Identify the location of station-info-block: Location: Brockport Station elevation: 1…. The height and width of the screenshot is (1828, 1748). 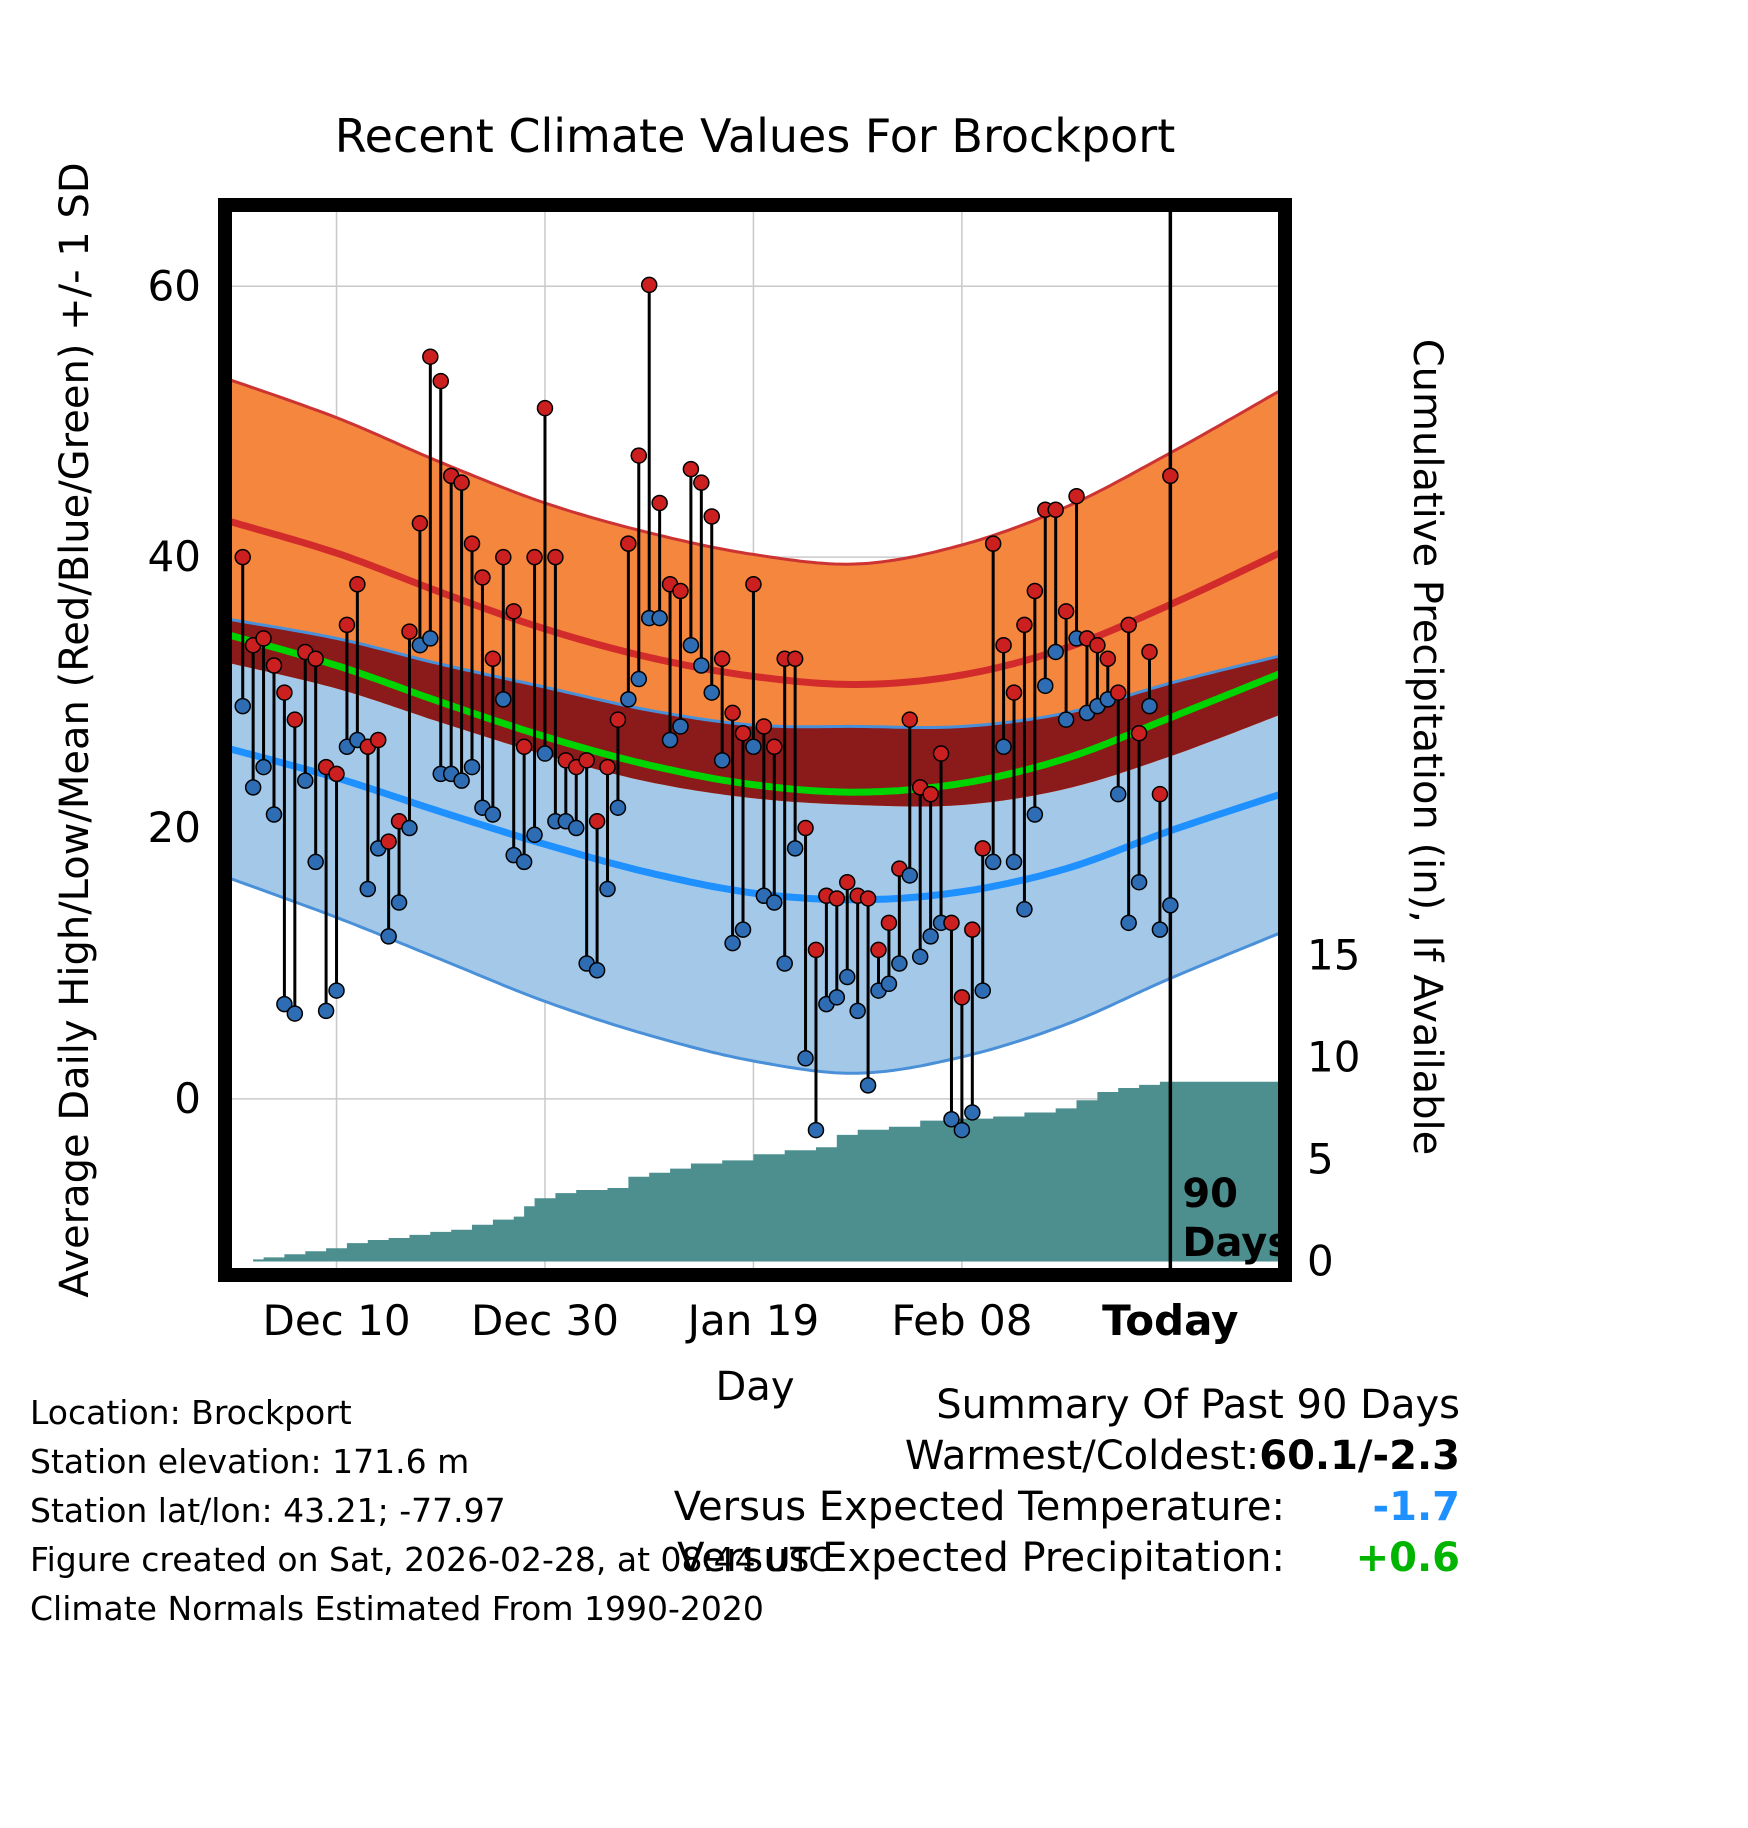
(431, 1510).